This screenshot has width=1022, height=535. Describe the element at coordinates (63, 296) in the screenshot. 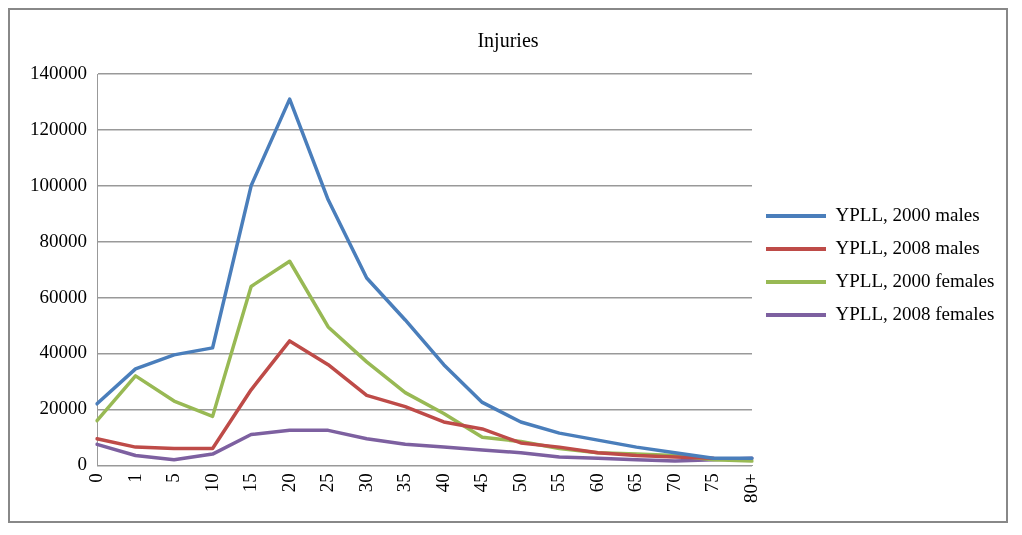

I see `y-tick-label: 60000` at that location.